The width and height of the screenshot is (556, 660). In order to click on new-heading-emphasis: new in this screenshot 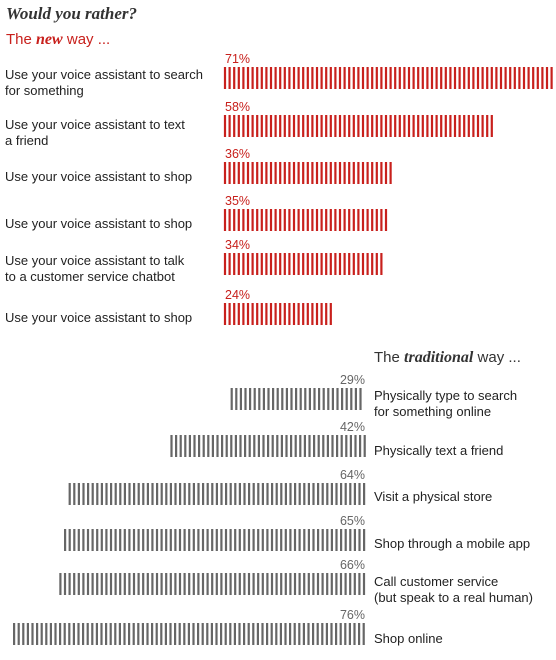, I will do `click(49, 39)`.